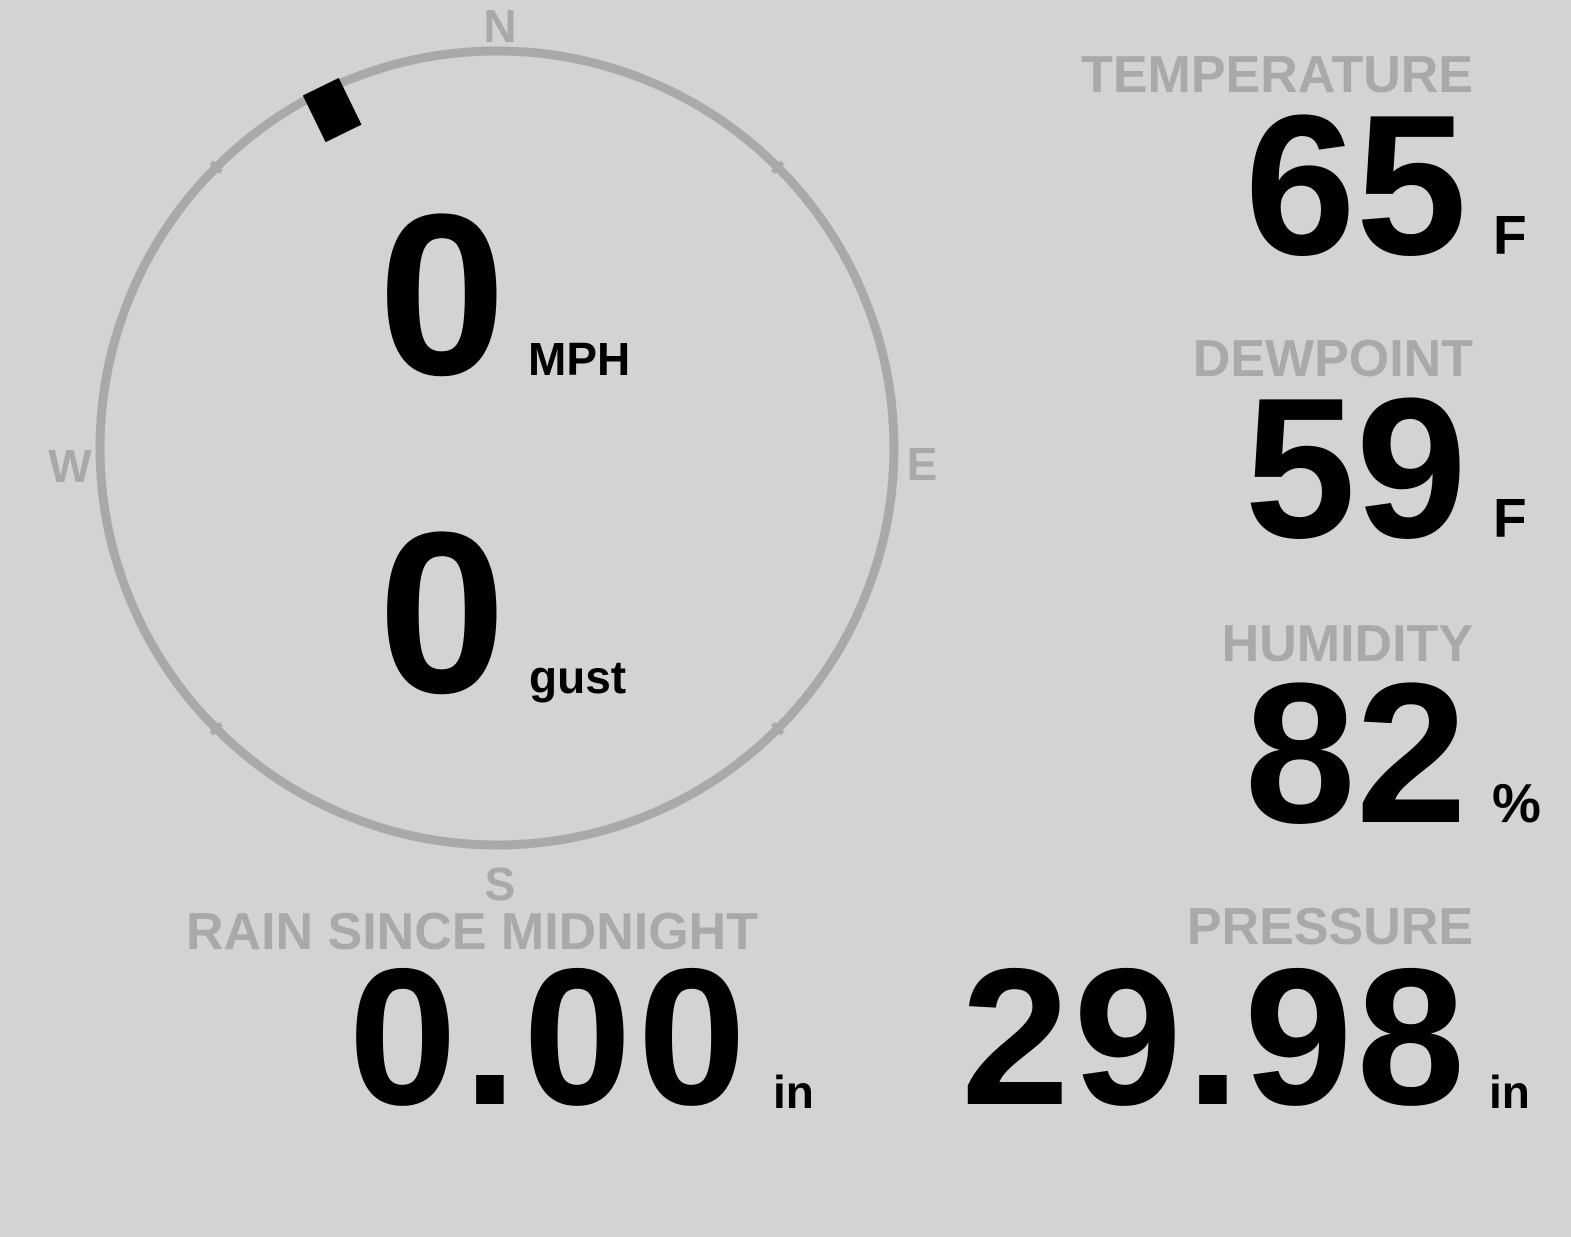 The width and height of the screenshot is (1571, 1237). I want to click on compass-west: W, so click(70, 466).